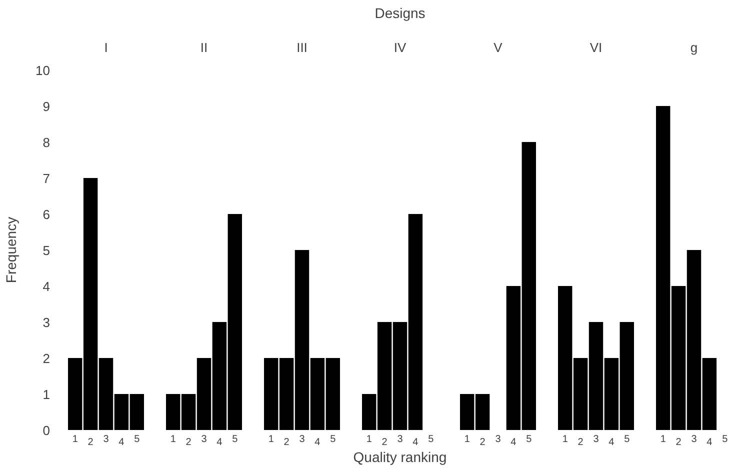 This screenshot has height=473, width=745. What do you see at coordinates (498, 47) in the screenshot?
I see `chart-title: V` at bounding box center [498, 47].